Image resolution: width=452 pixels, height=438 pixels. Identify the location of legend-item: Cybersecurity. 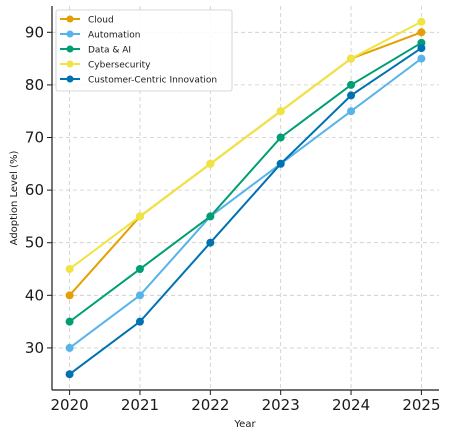
(105, 65).